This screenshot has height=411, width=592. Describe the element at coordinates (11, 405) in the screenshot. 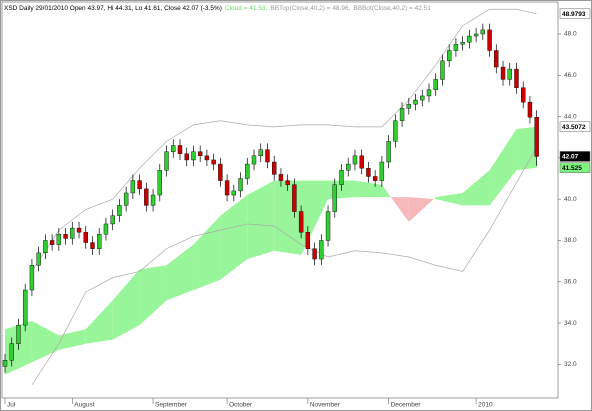

I see `x-tick-label: Jul` at that location.